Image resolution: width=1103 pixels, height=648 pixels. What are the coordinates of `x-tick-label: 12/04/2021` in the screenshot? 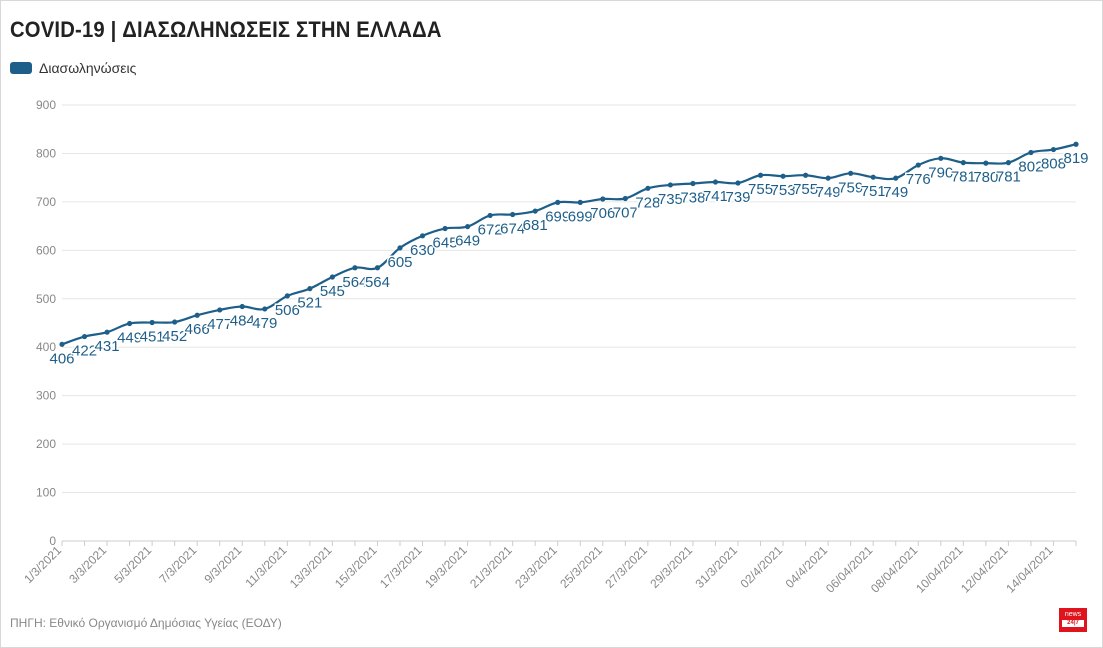 It's located at (984, 569).